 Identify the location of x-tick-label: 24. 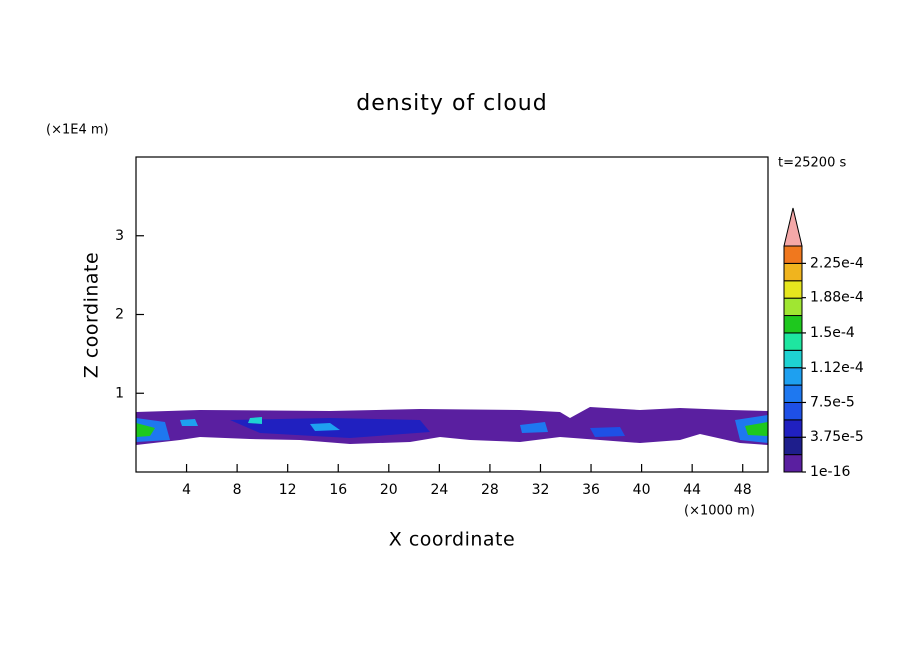
(439, 490).